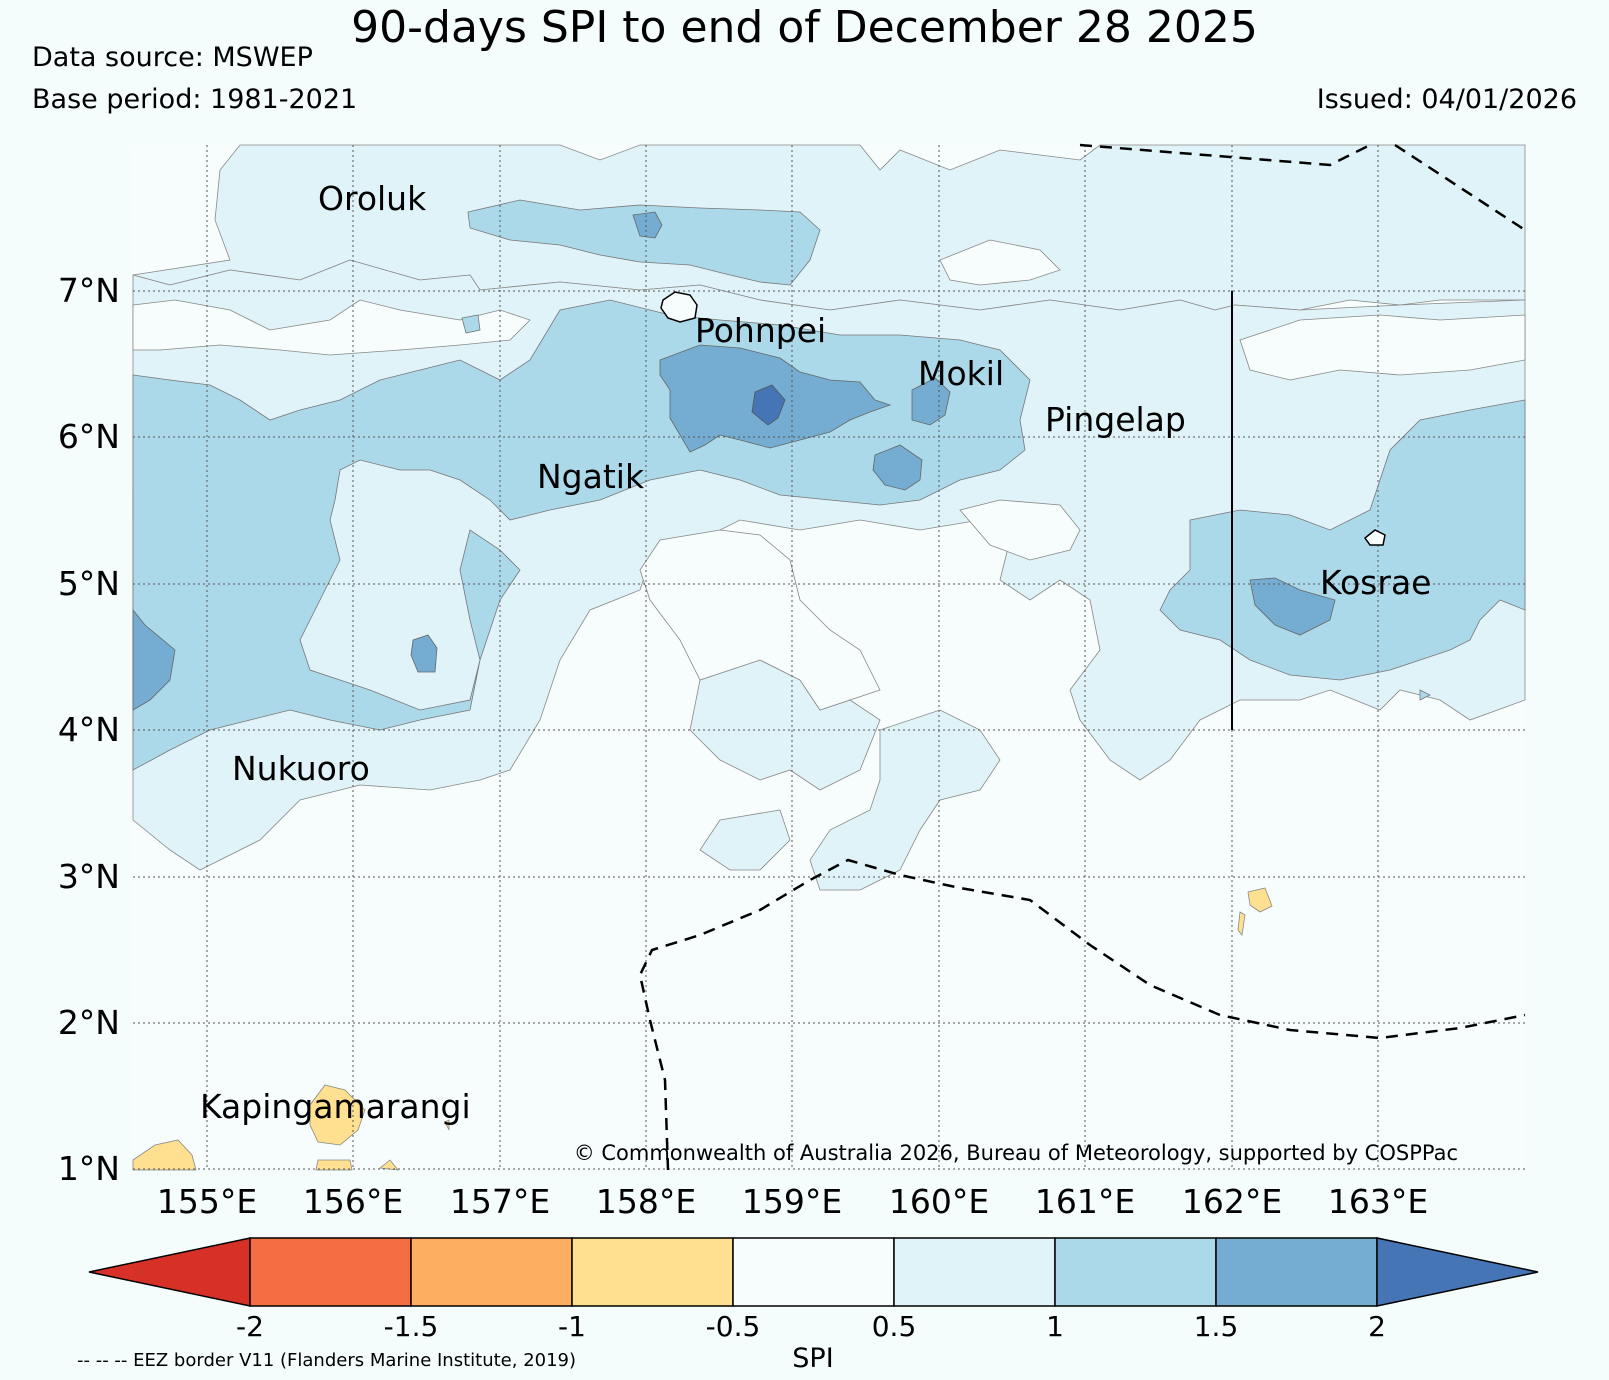 Image resolution: width=1609 pixels, height=1380 pixels. I want to click on pohnpei-island-icon, so click(679, 307).